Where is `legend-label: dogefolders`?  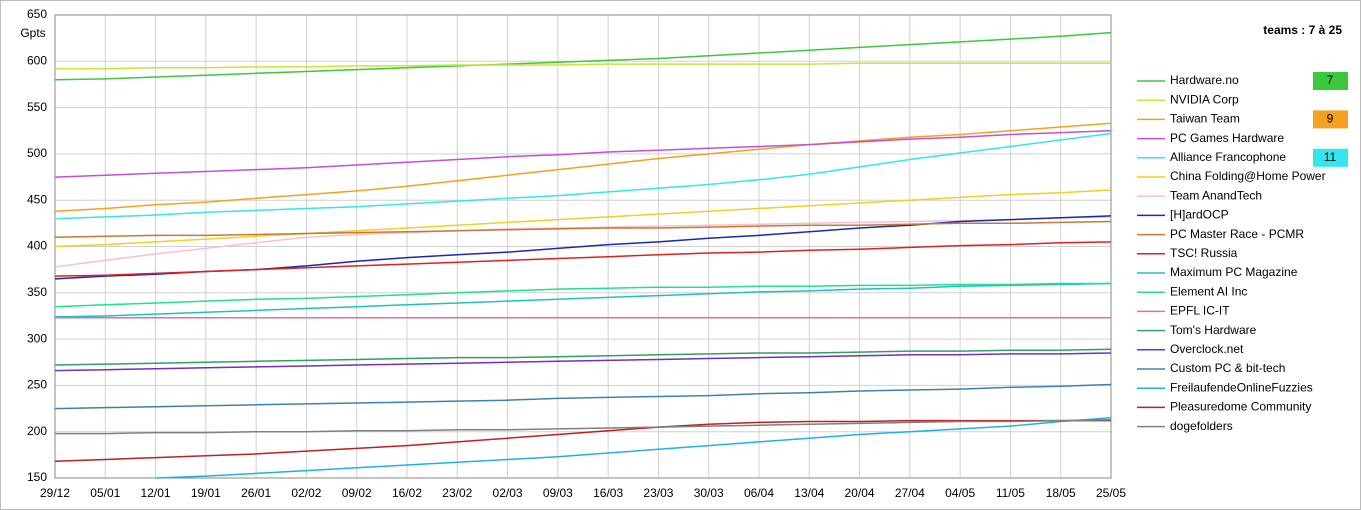
legend-label: dogefolders is located at coordinates (1201, 426).